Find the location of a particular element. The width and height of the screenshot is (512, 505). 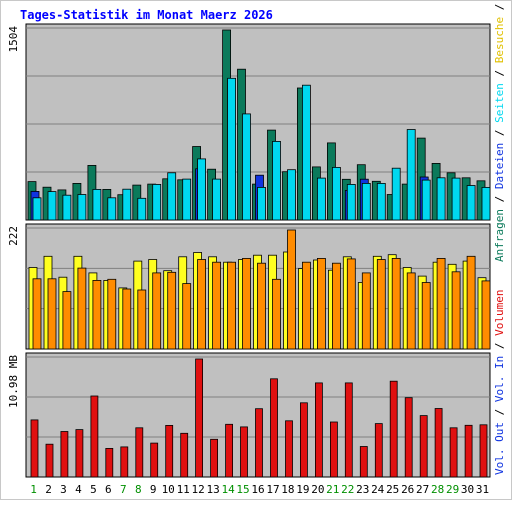

legend-volumen: Volumen is located at coordinates (499, 313).